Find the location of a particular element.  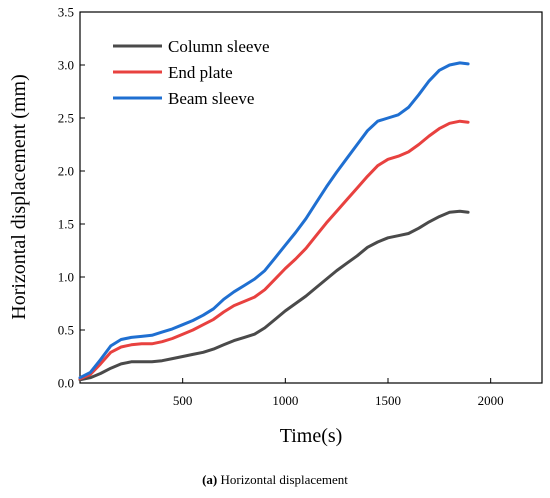

y-tick-label: 1.0 is located at coordinates (66, 277).